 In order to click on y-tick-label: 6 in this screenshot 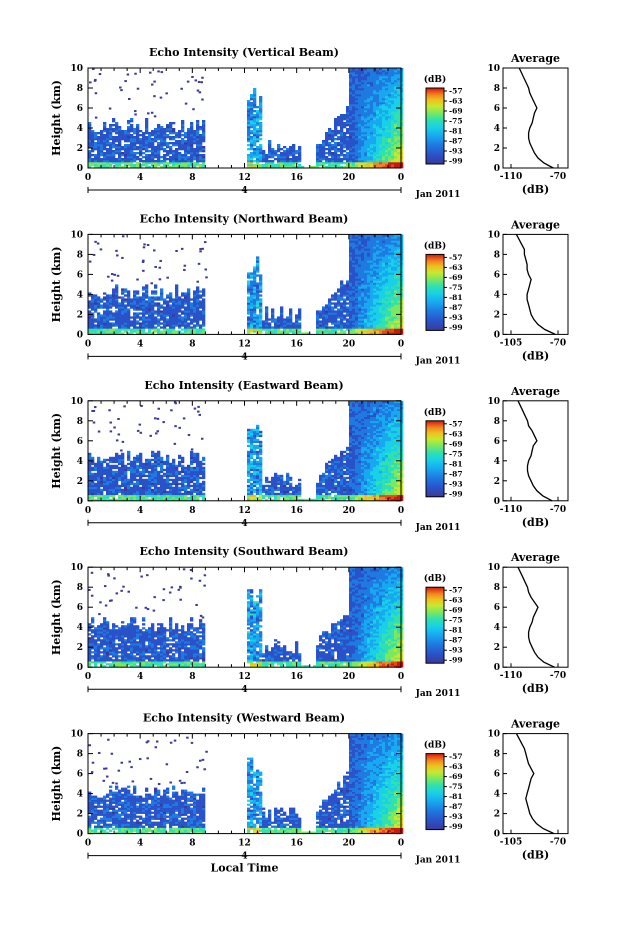, I will do `click(80, 109)`.